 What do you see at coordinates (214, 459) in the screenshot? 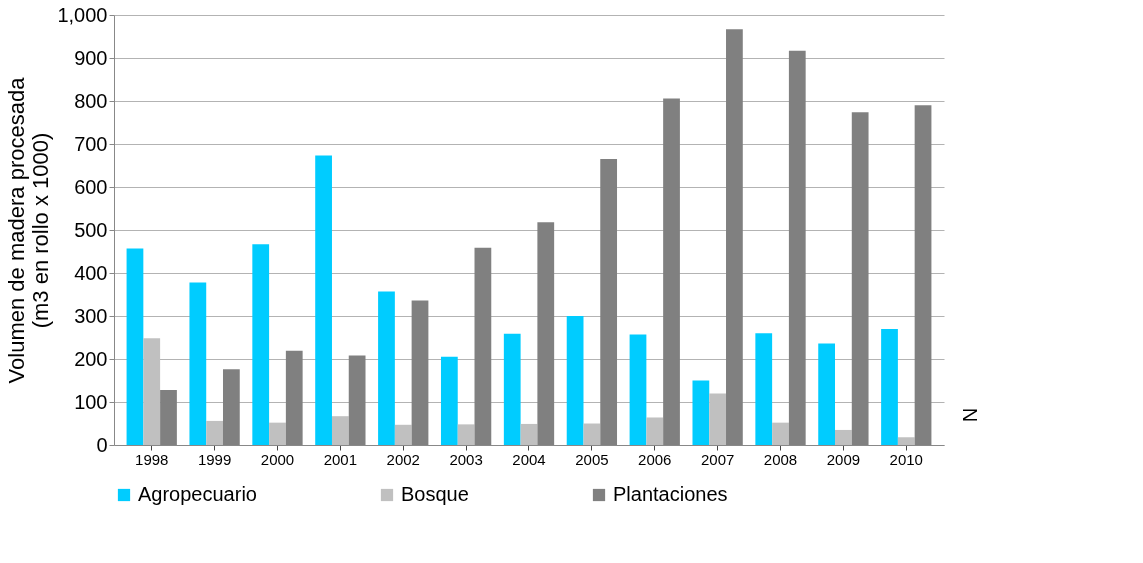
I see `x-tick-label: 1999` at bounding box center [214, 459].